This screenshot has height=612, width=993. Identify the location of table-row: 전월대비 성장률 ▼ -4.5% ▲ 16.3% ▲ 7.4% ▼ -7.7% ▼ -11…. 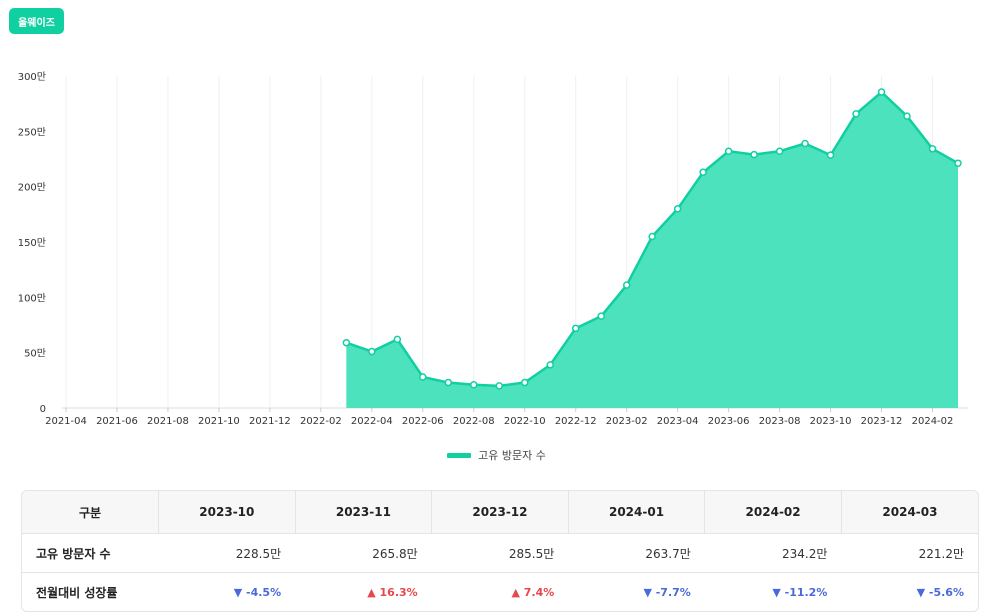
(500, 592).